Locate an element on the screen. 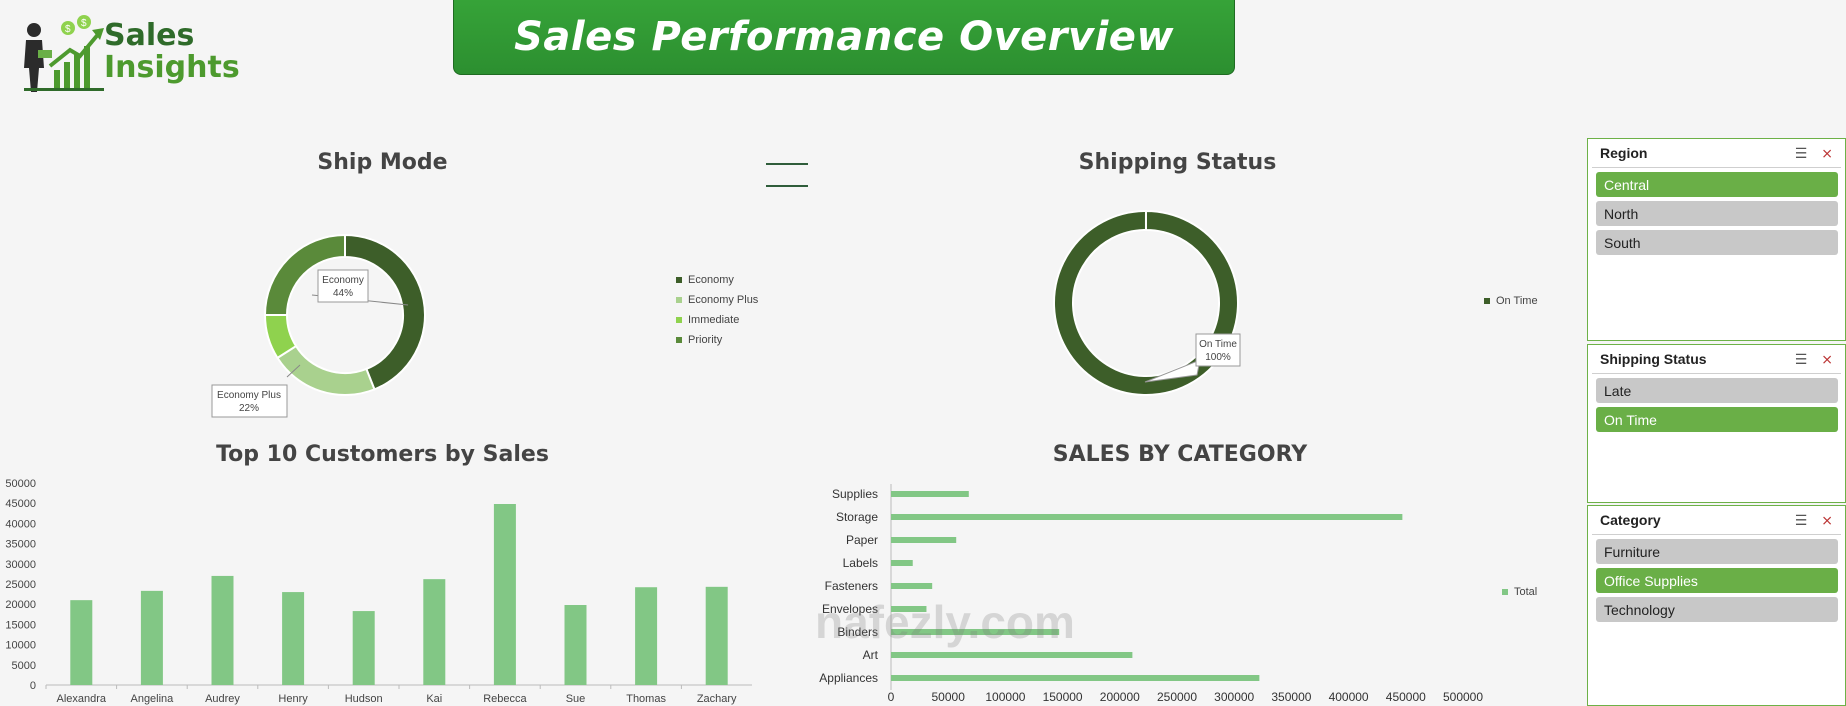  y-tick-label: 20000 is located at coordinates (20, 605).